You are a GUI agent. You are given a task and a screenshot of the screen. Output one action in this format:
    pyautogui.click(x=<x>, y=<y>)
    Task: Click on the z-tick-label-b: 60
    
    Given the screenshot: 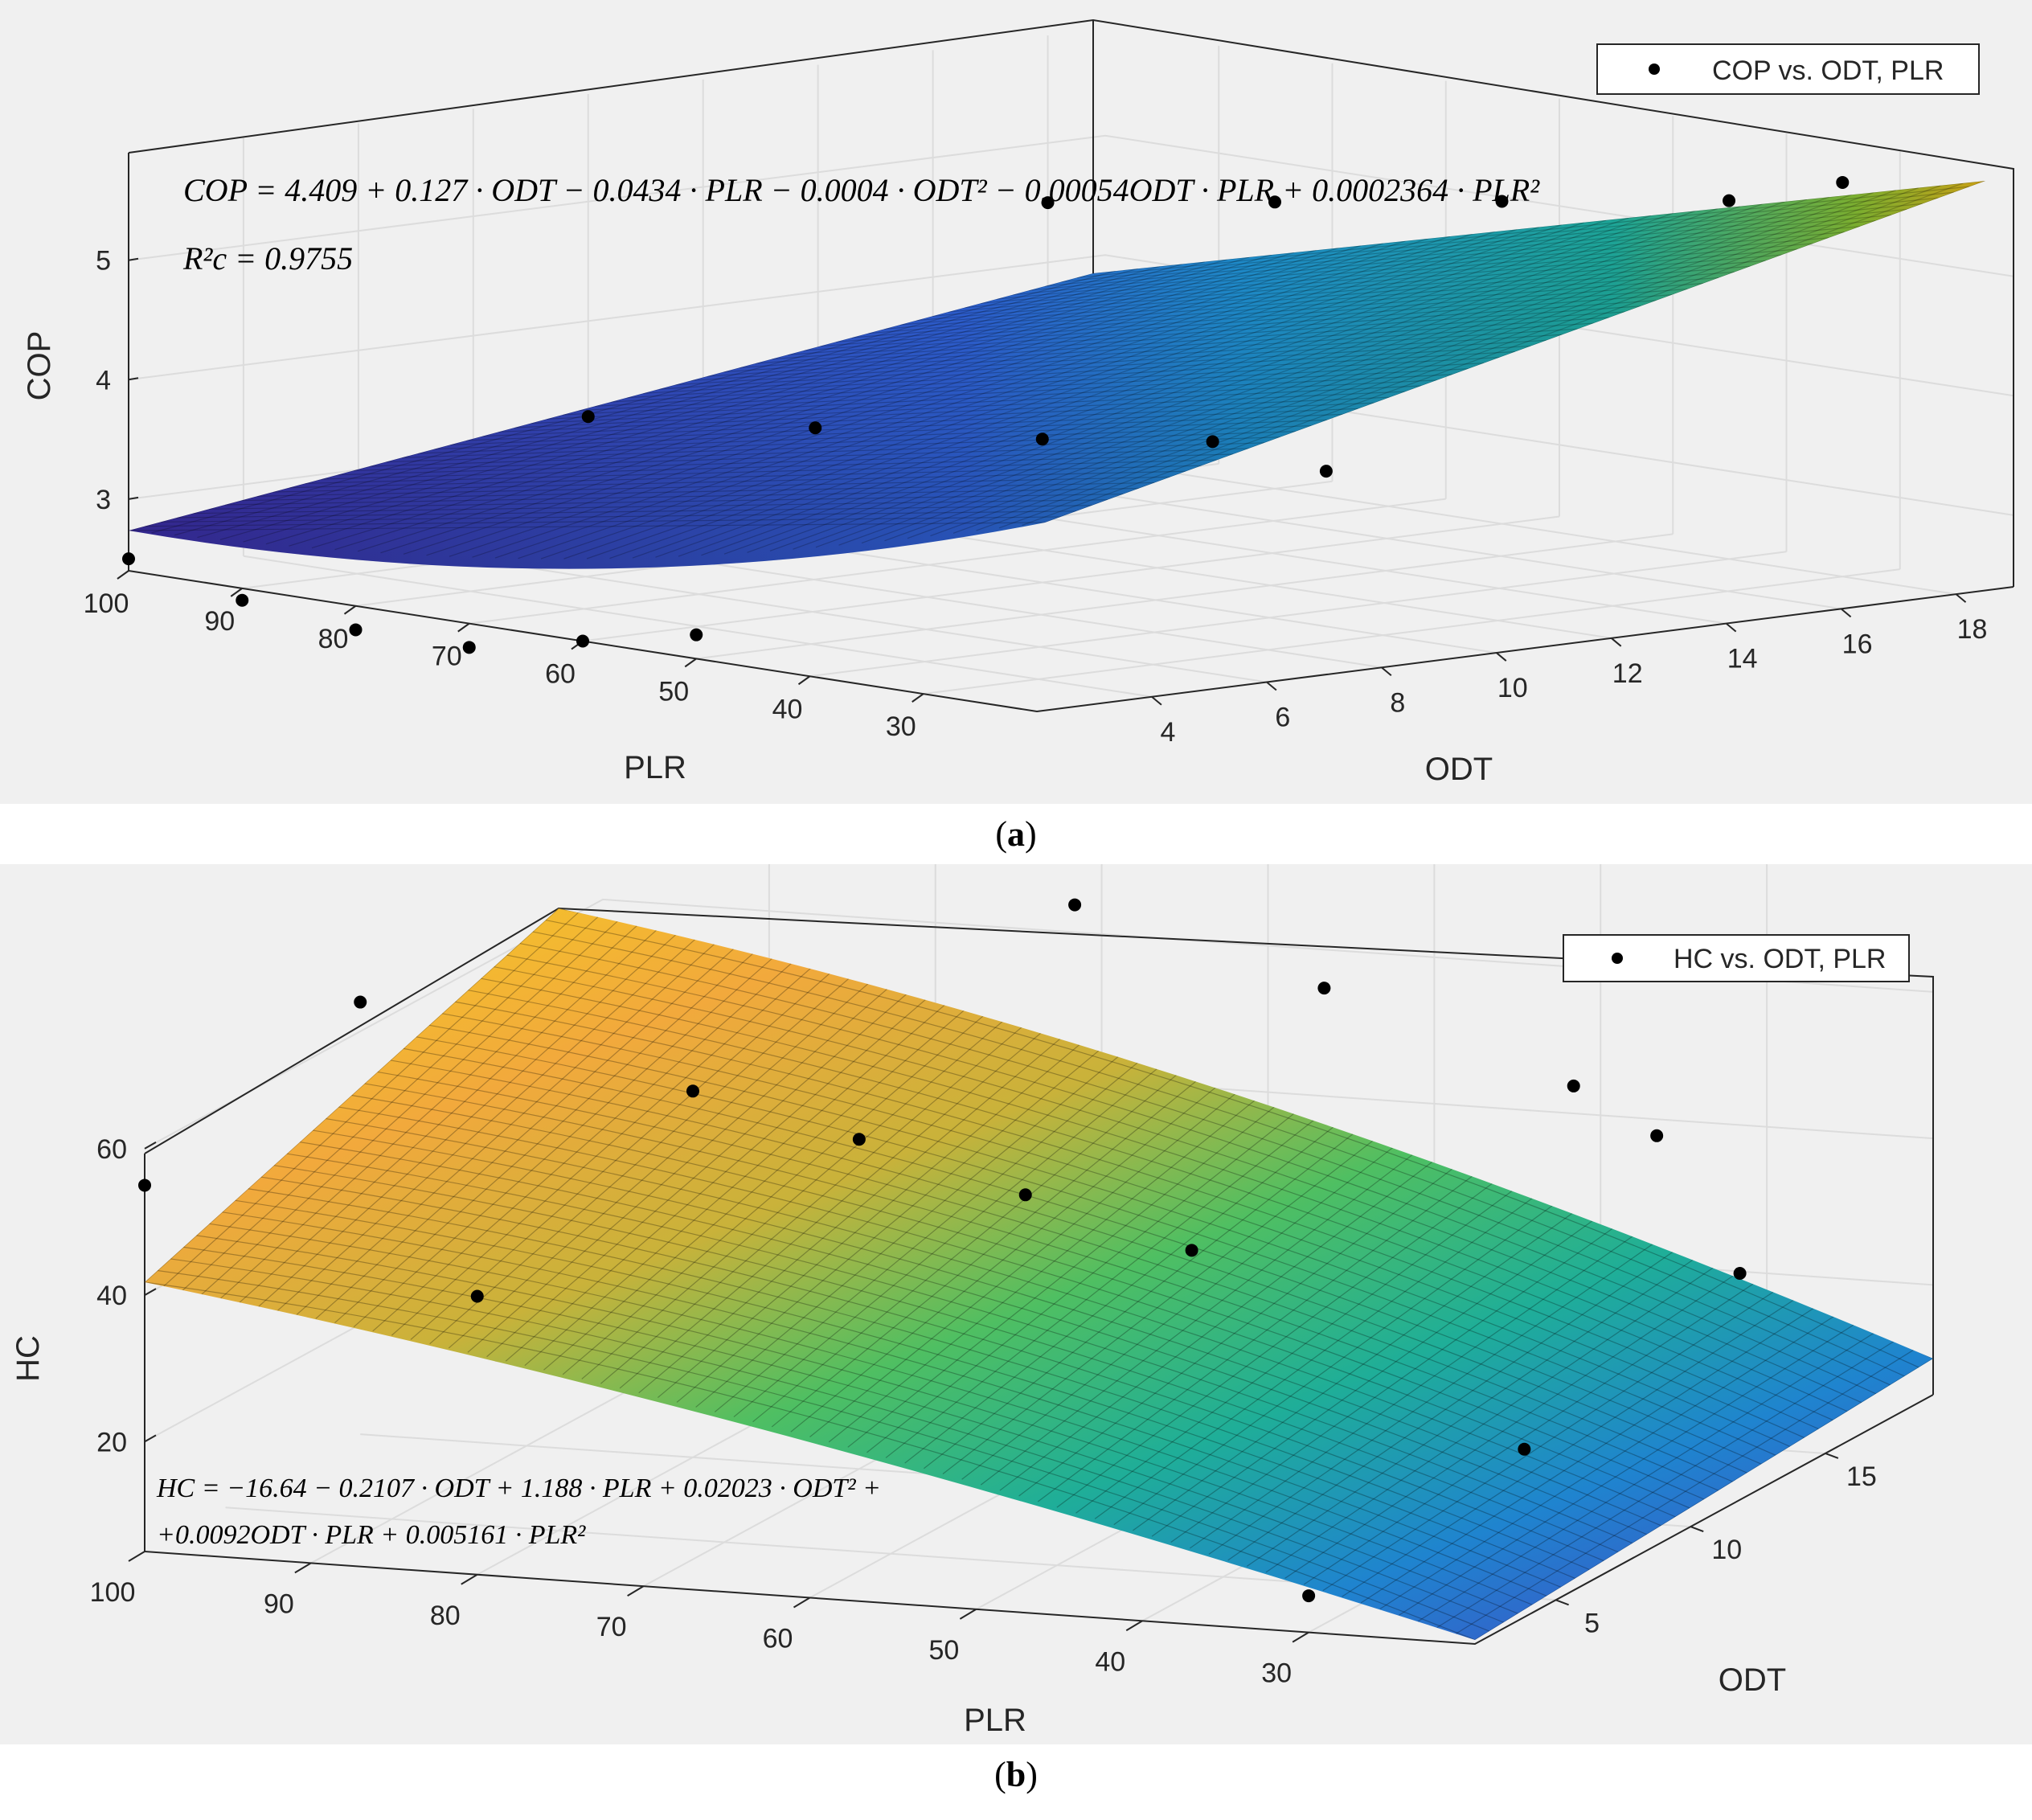 What is the action you would take?
    pyautogui.click(x=111, y=1149)
    